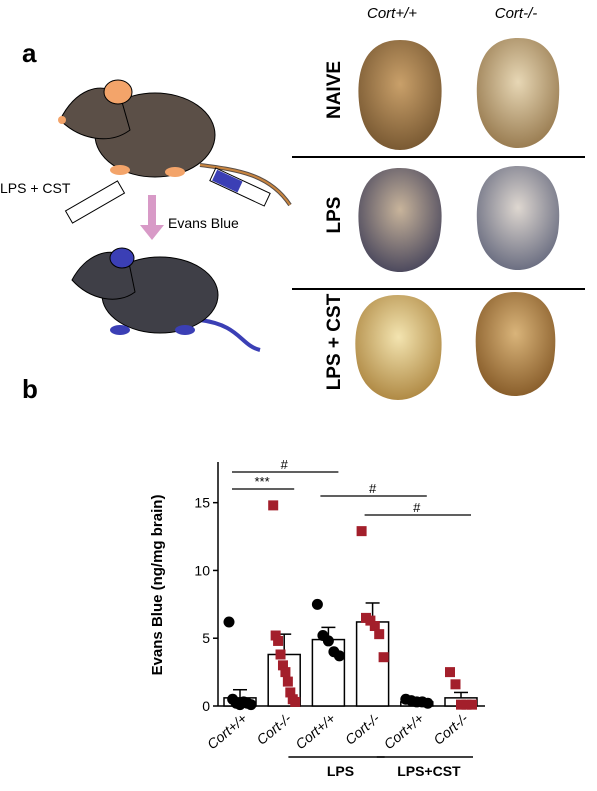 The width and height of the screenshot is (597, 791). What do you see at coordinates (262, 481) in the screenshot?
I see `significance-label: ***` at bounding box center [262, 481].